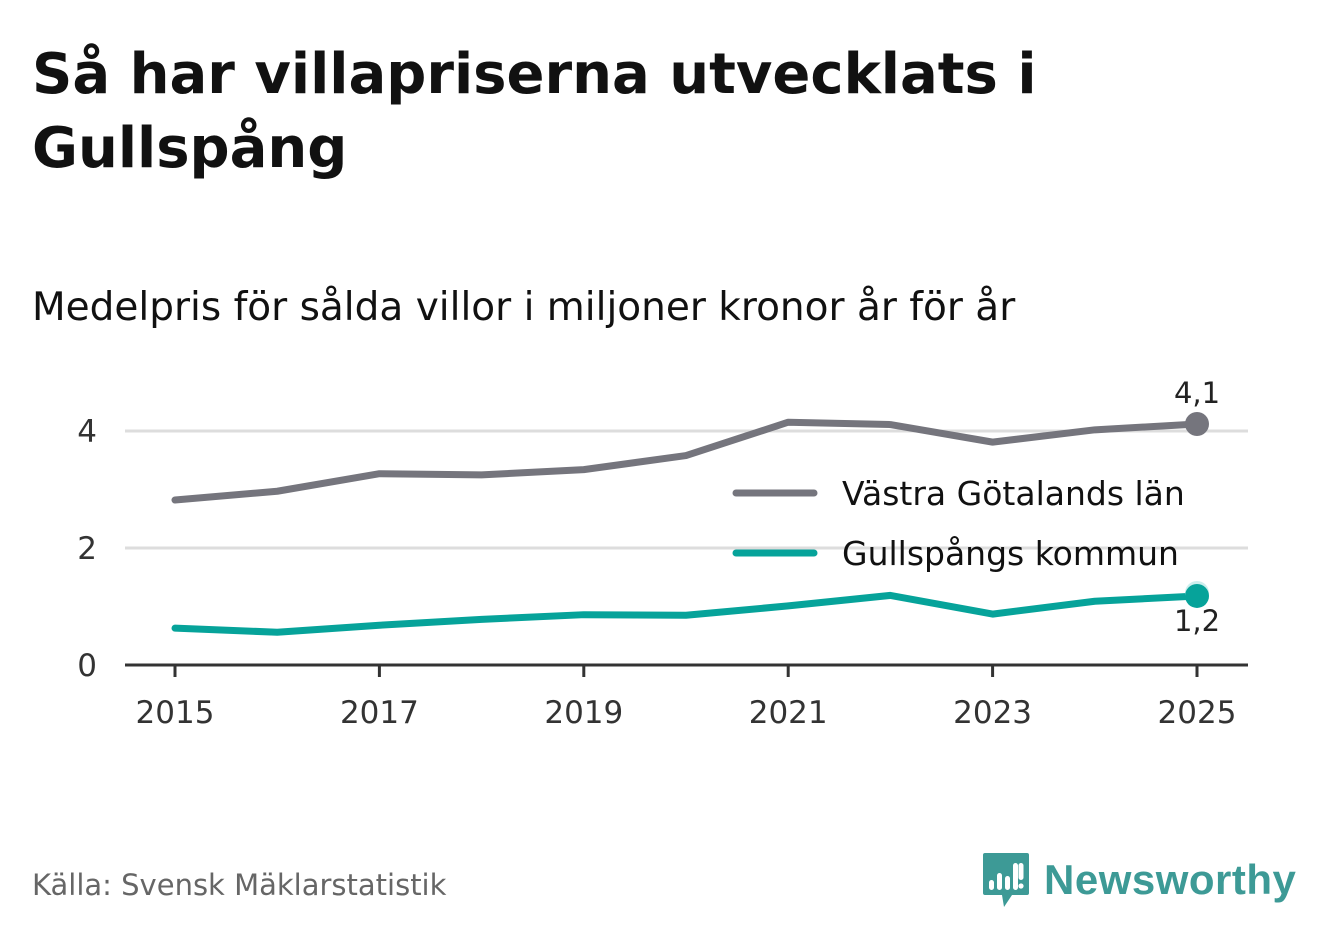  Describe the element at coordinates (1197, 393) in the screenshot. I see `end-value-label: 4,1` at that location.